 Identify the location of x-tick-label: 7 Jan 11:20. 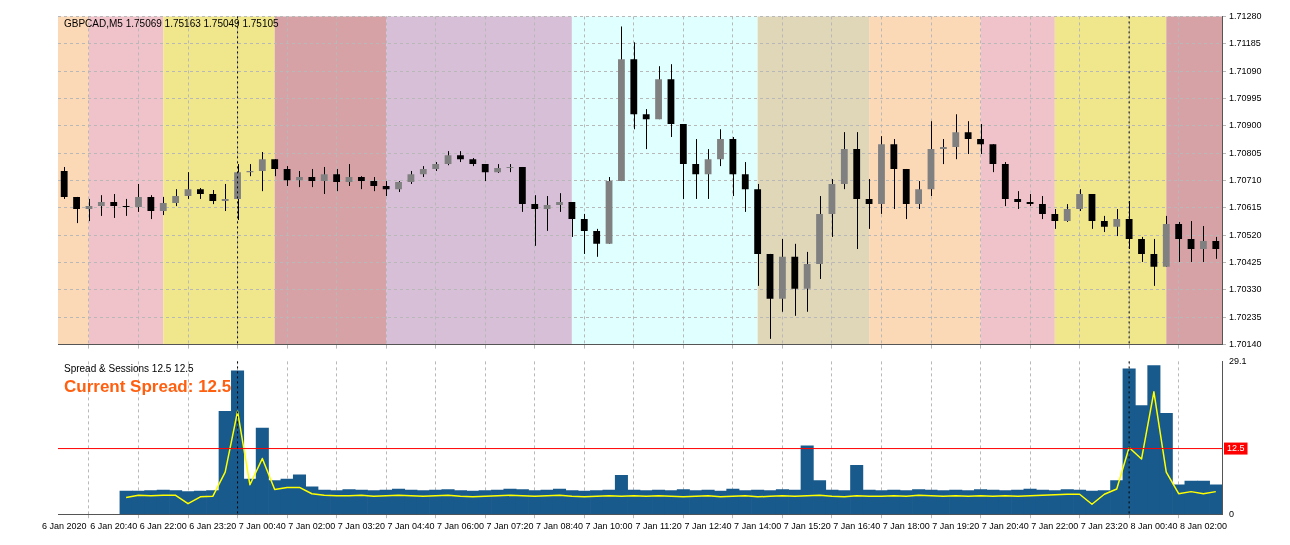
(658, 526).